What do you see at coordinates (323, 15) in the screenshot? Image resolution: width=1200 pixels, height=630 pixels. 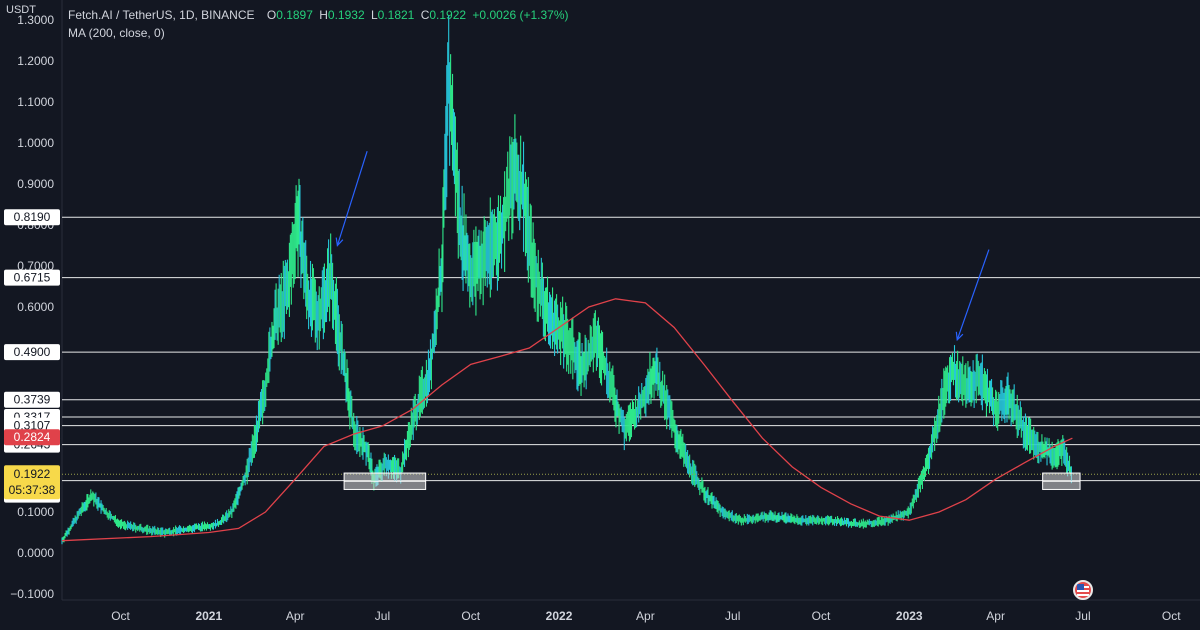 I see `high-label: H` at bounding box center [323, 15].